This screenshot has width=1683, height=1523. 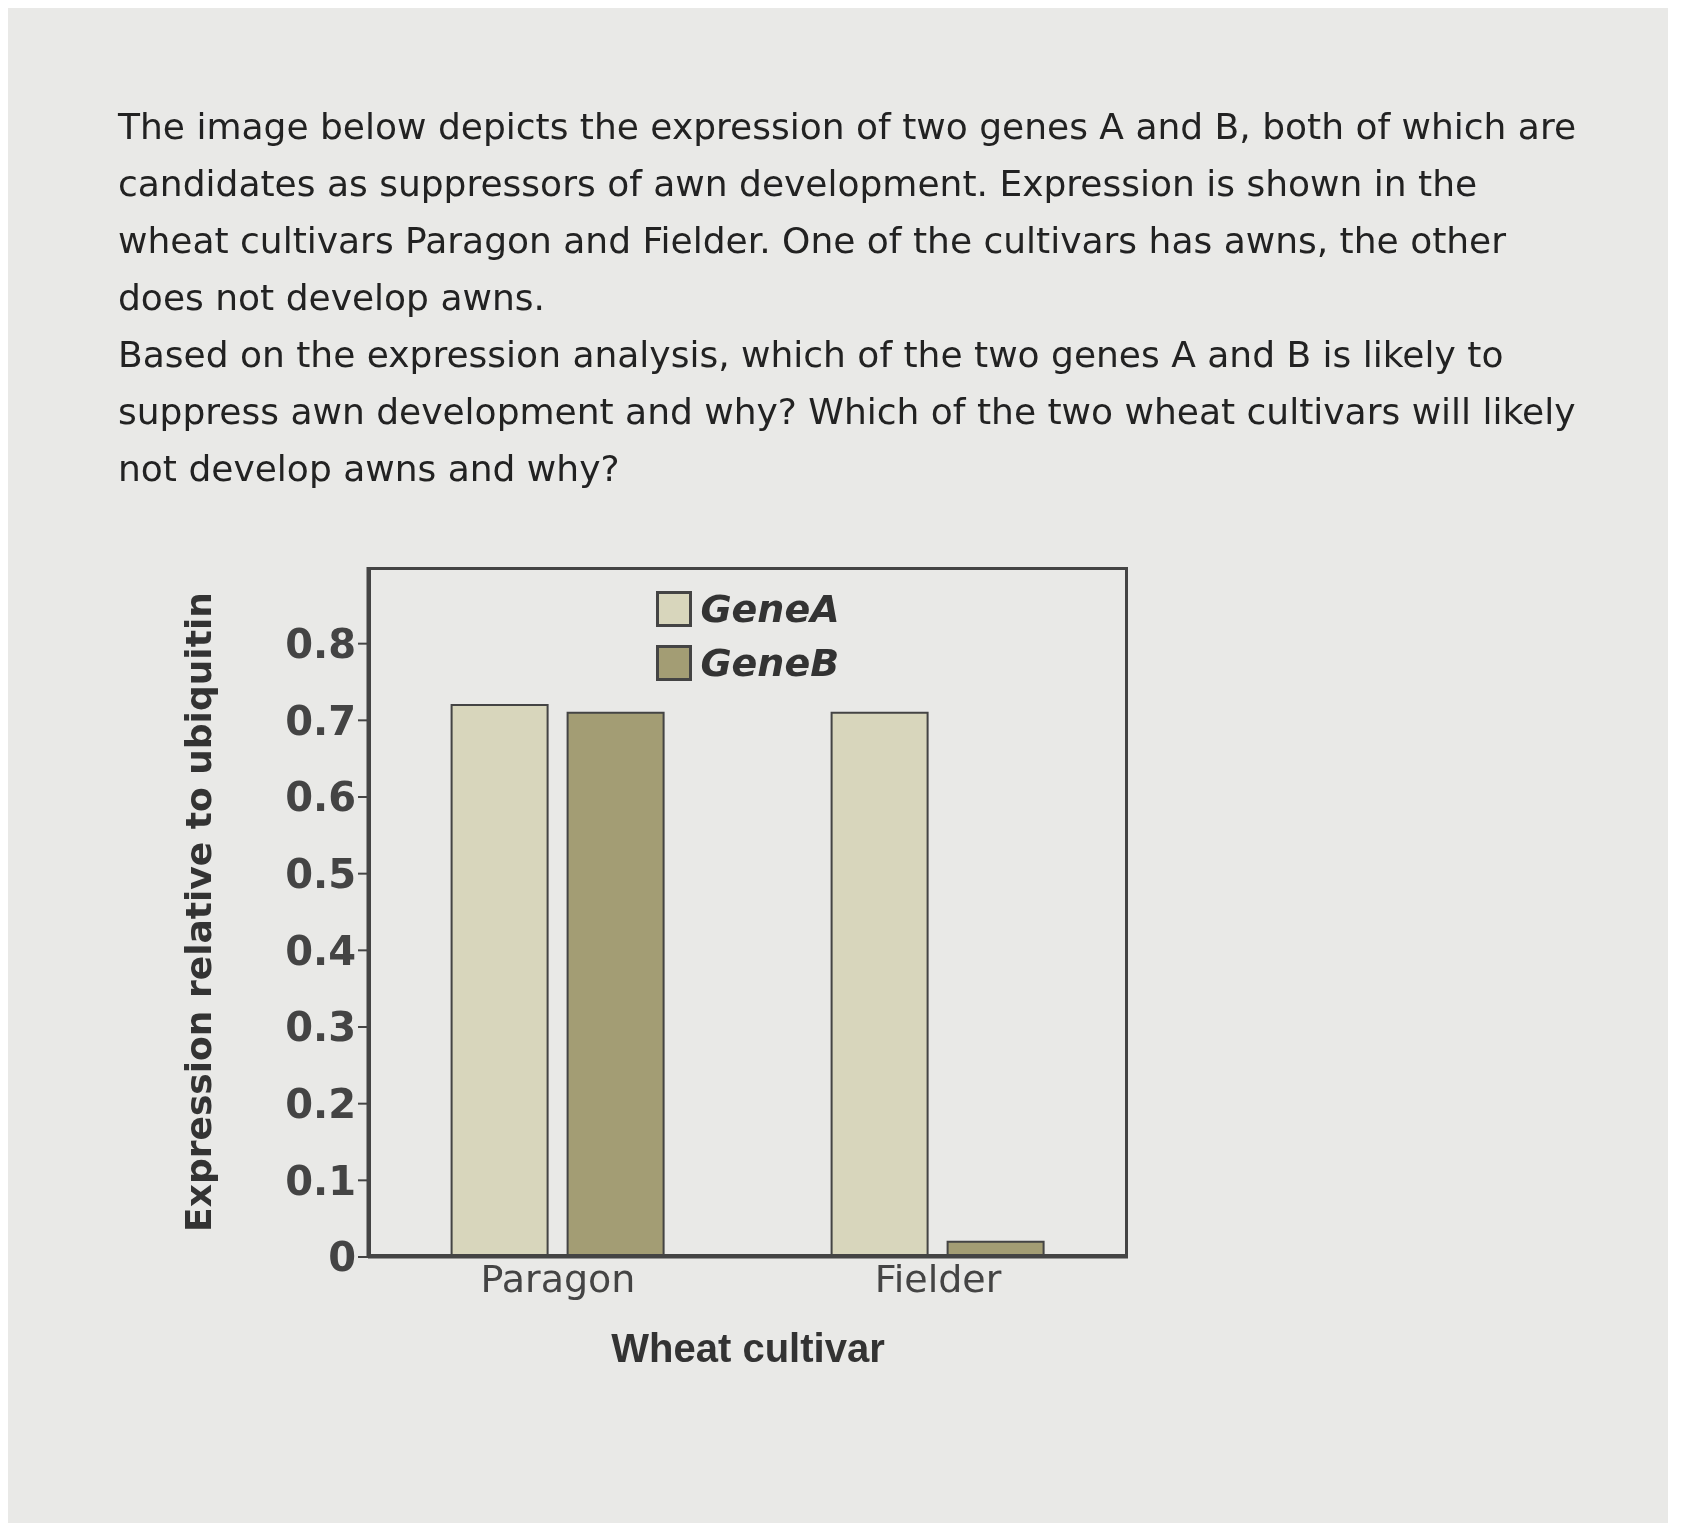 What do you see at coordinates (320, 1180) in the screenshot?
I see `y-tick-label: 0.1` at bounding box center [320, 1180].